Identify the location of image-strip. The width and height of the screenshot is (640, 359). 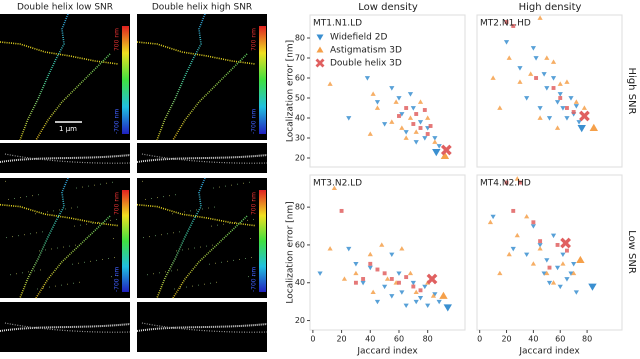
(65, 327).